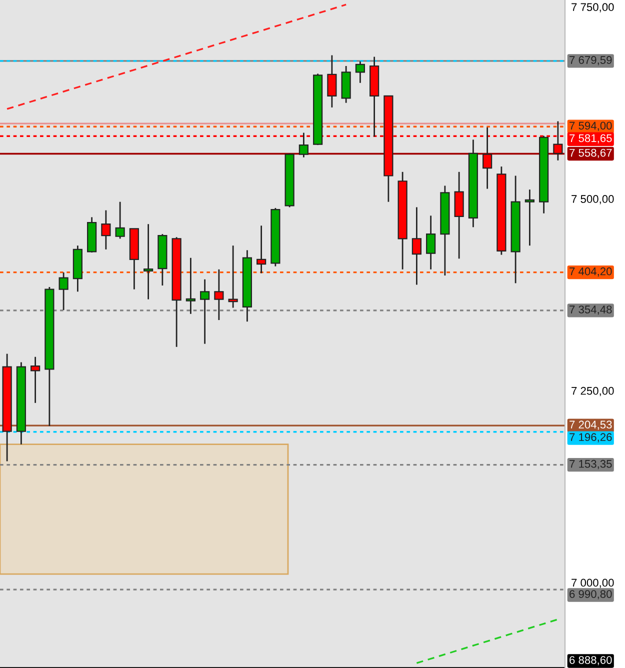 This screenshot has height=668, width=625. I want to click on ref-line-label: 7 594,00, so click(591, 126).